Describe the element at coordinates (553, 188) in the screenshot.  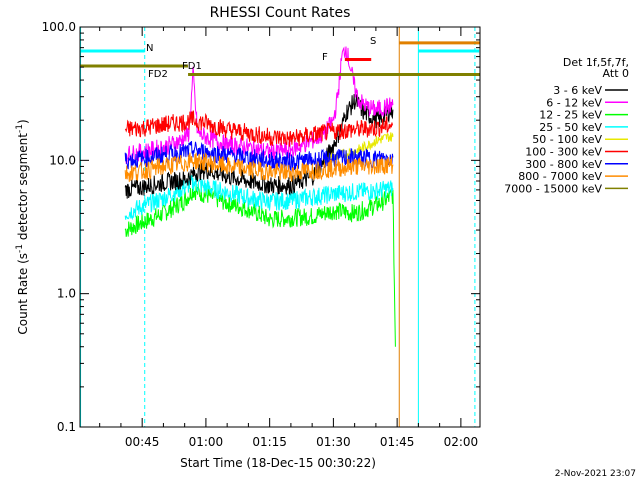
I see `legend-label-8: 7000 - 15000 keV` at that location.